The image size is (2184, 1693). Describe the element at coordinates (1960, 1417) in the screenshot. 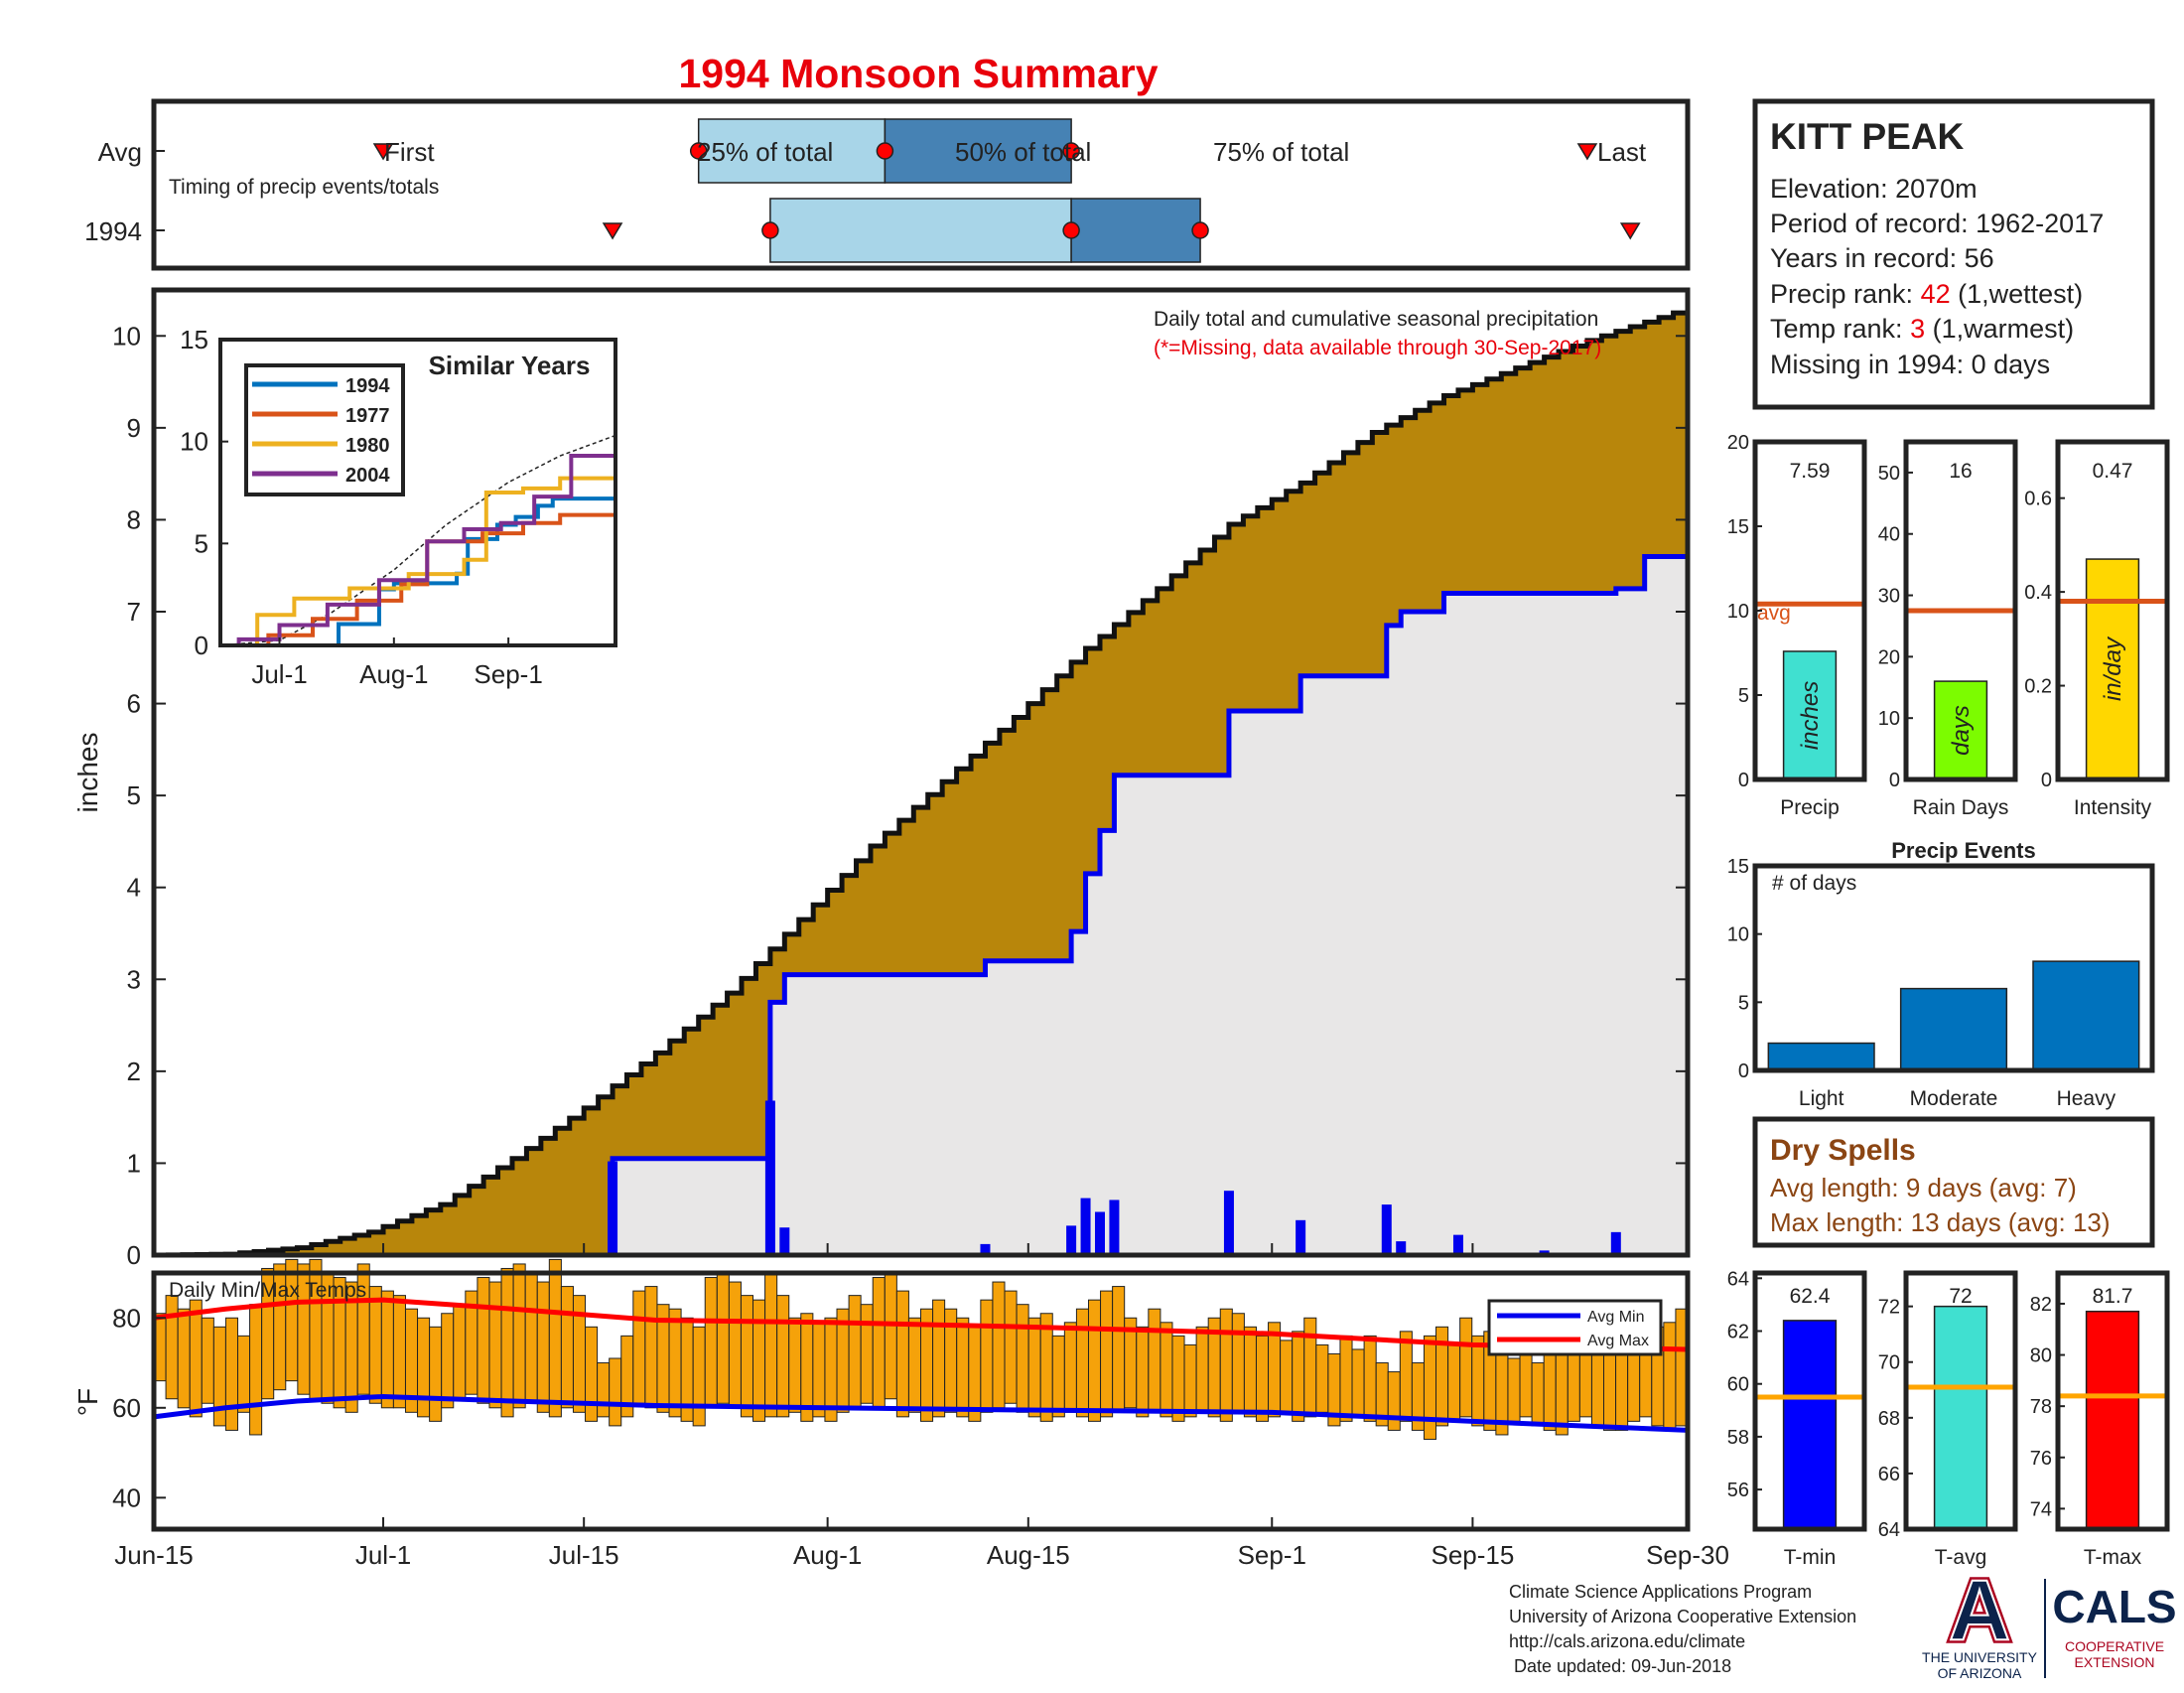

I see `tavg_bar-bar` at that location.